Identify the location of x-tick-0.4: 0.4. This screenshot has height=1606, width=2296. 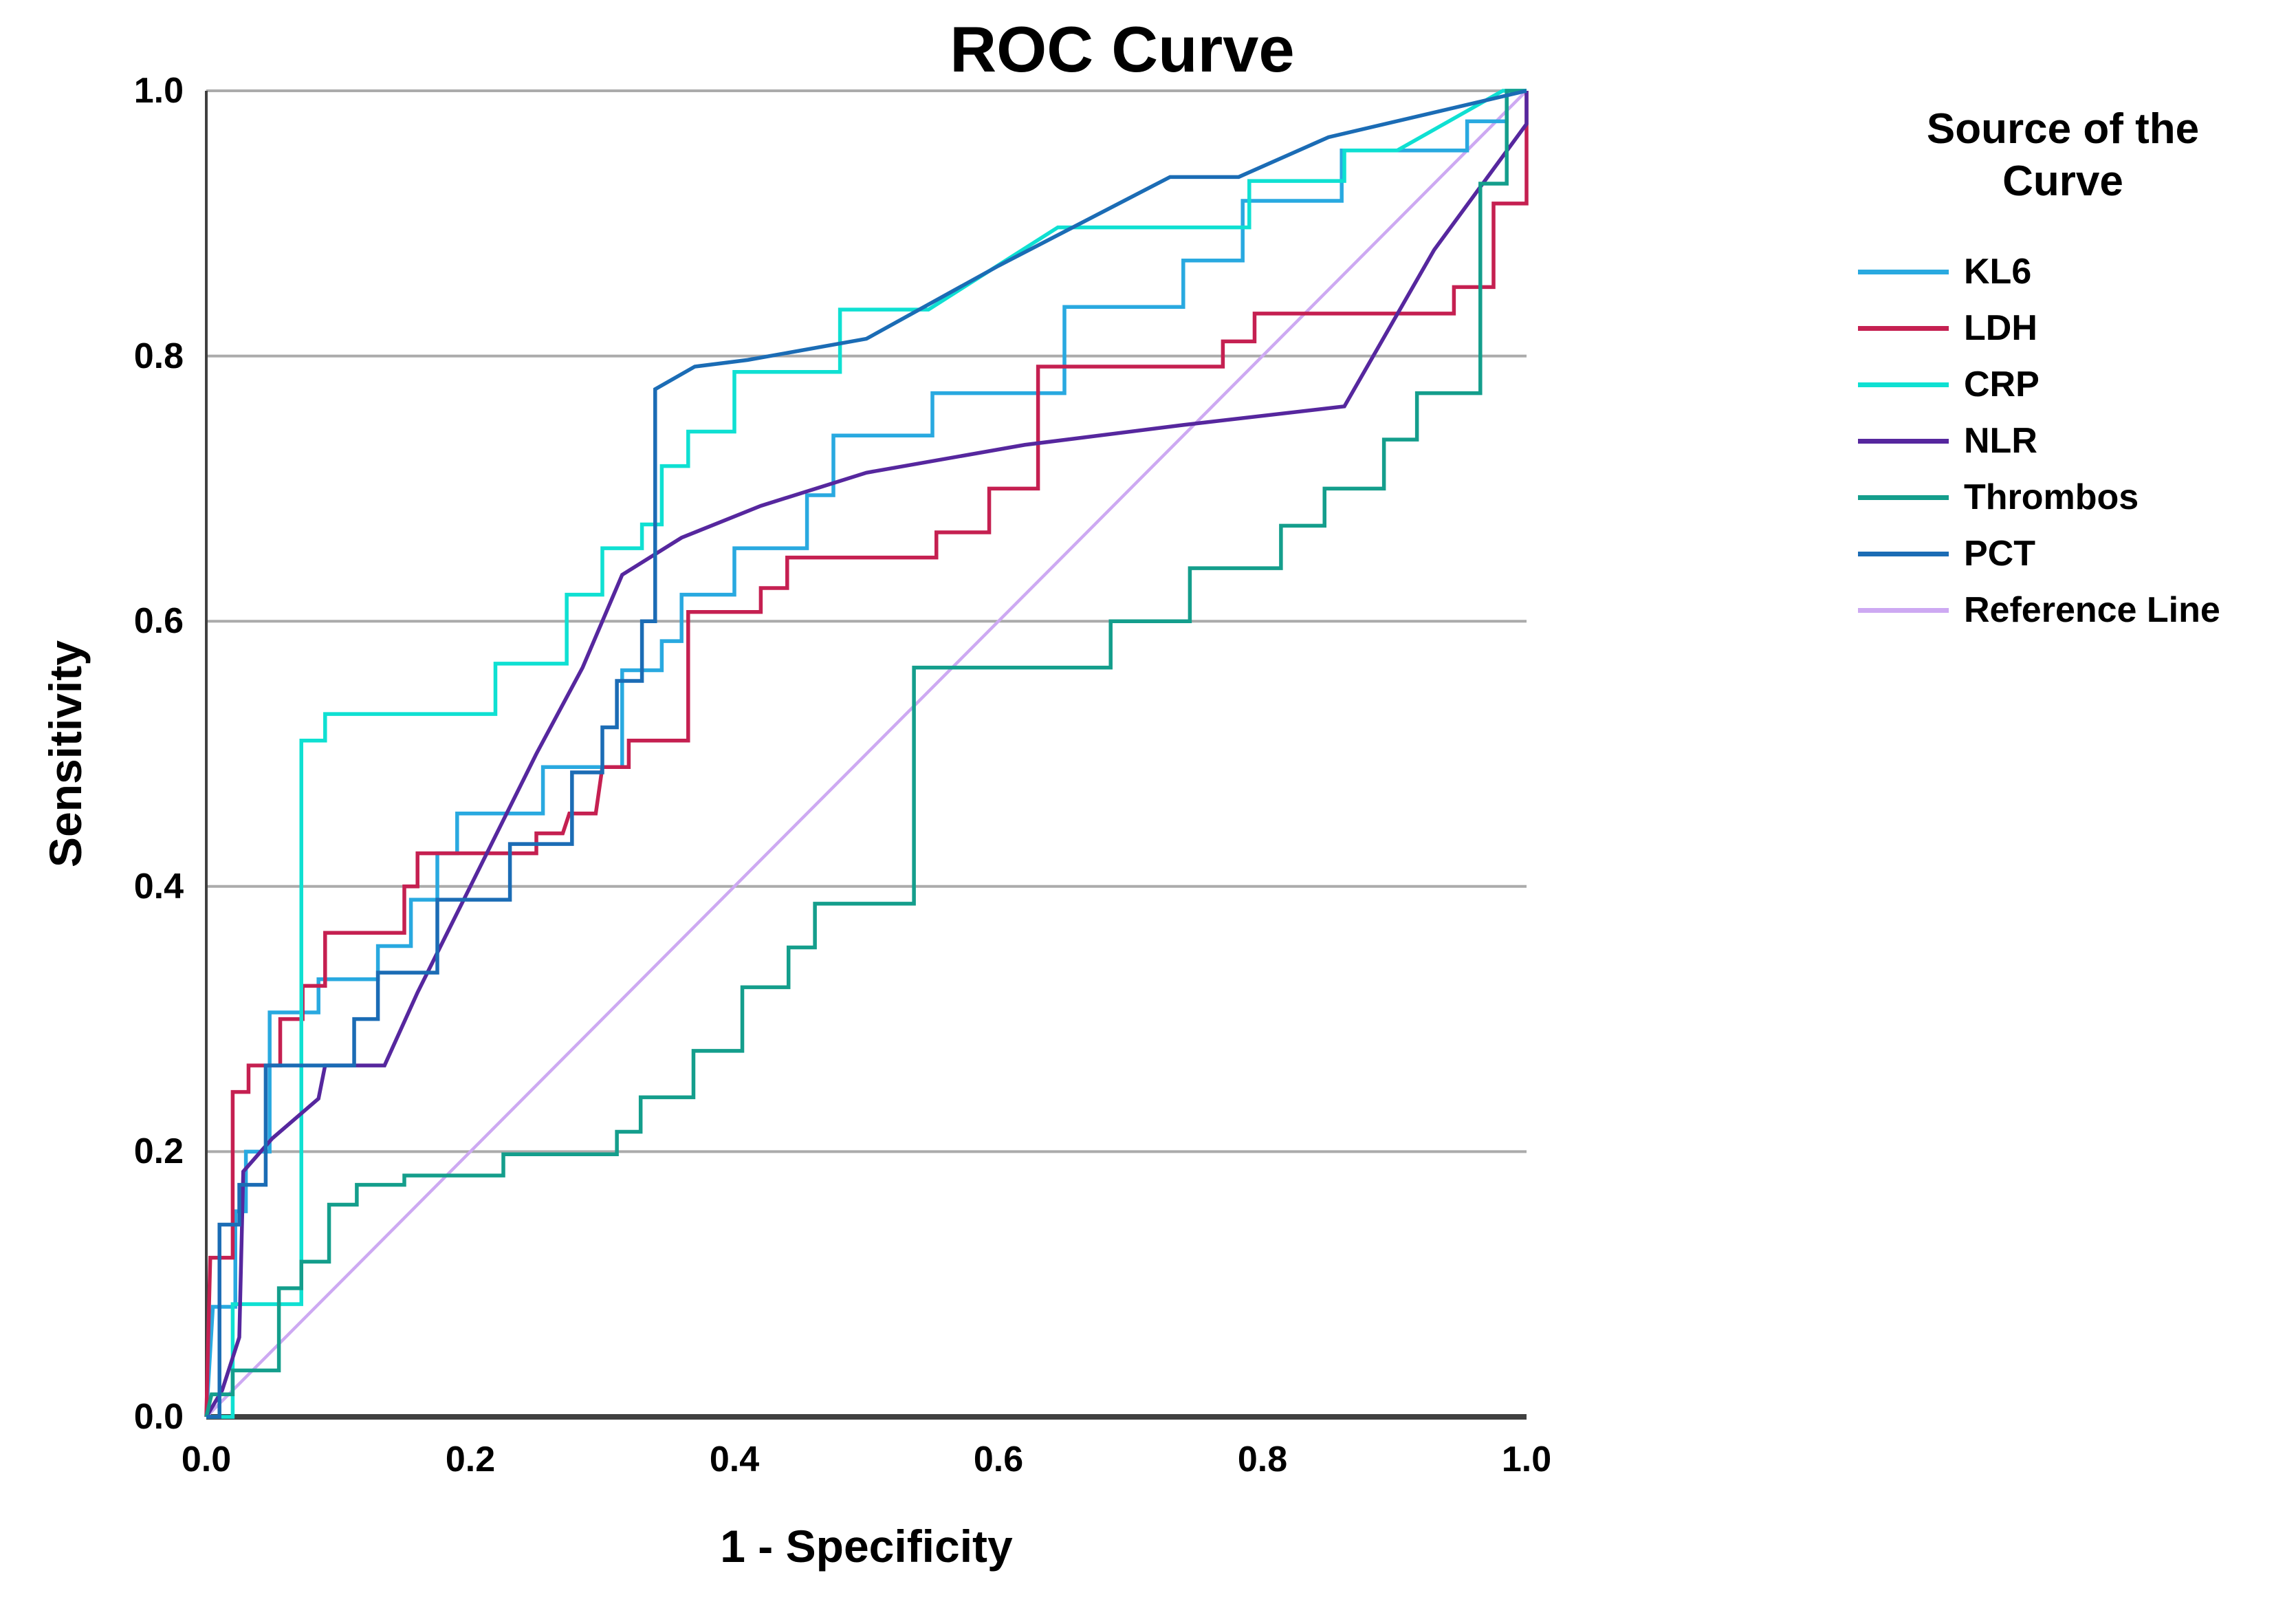
(735, 1459).